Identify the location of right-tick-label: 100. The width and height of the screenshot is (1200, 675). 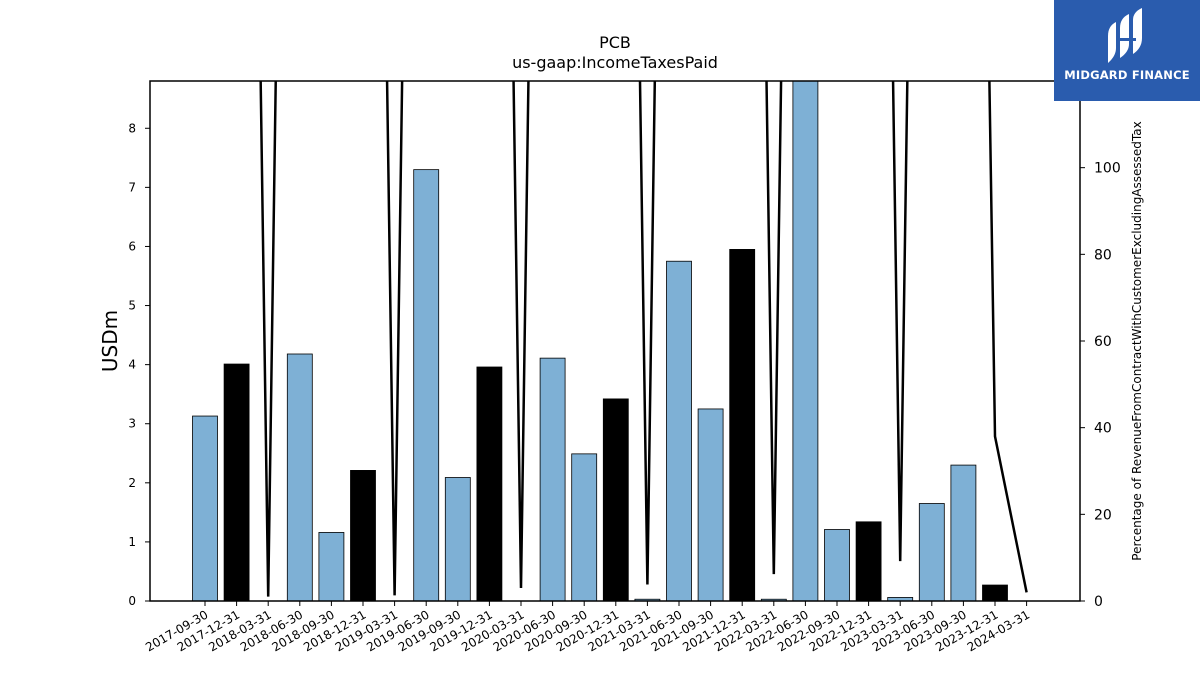
(1107, 169).